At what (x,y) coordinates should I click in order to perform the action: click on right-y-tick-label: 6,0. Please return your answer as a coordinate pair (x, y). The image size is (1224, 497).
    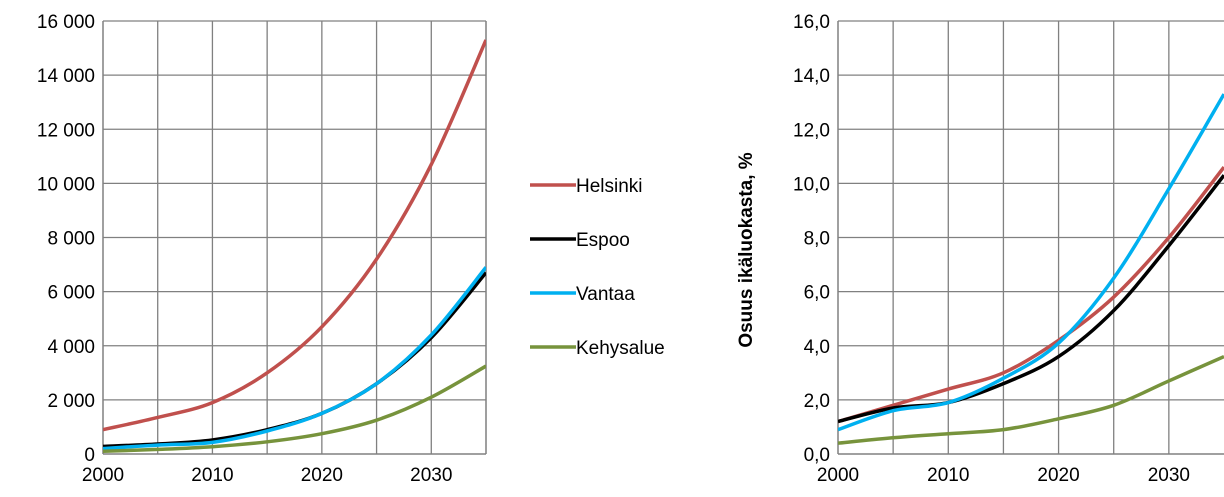
    Looking at the image, I should click on (817, 293).